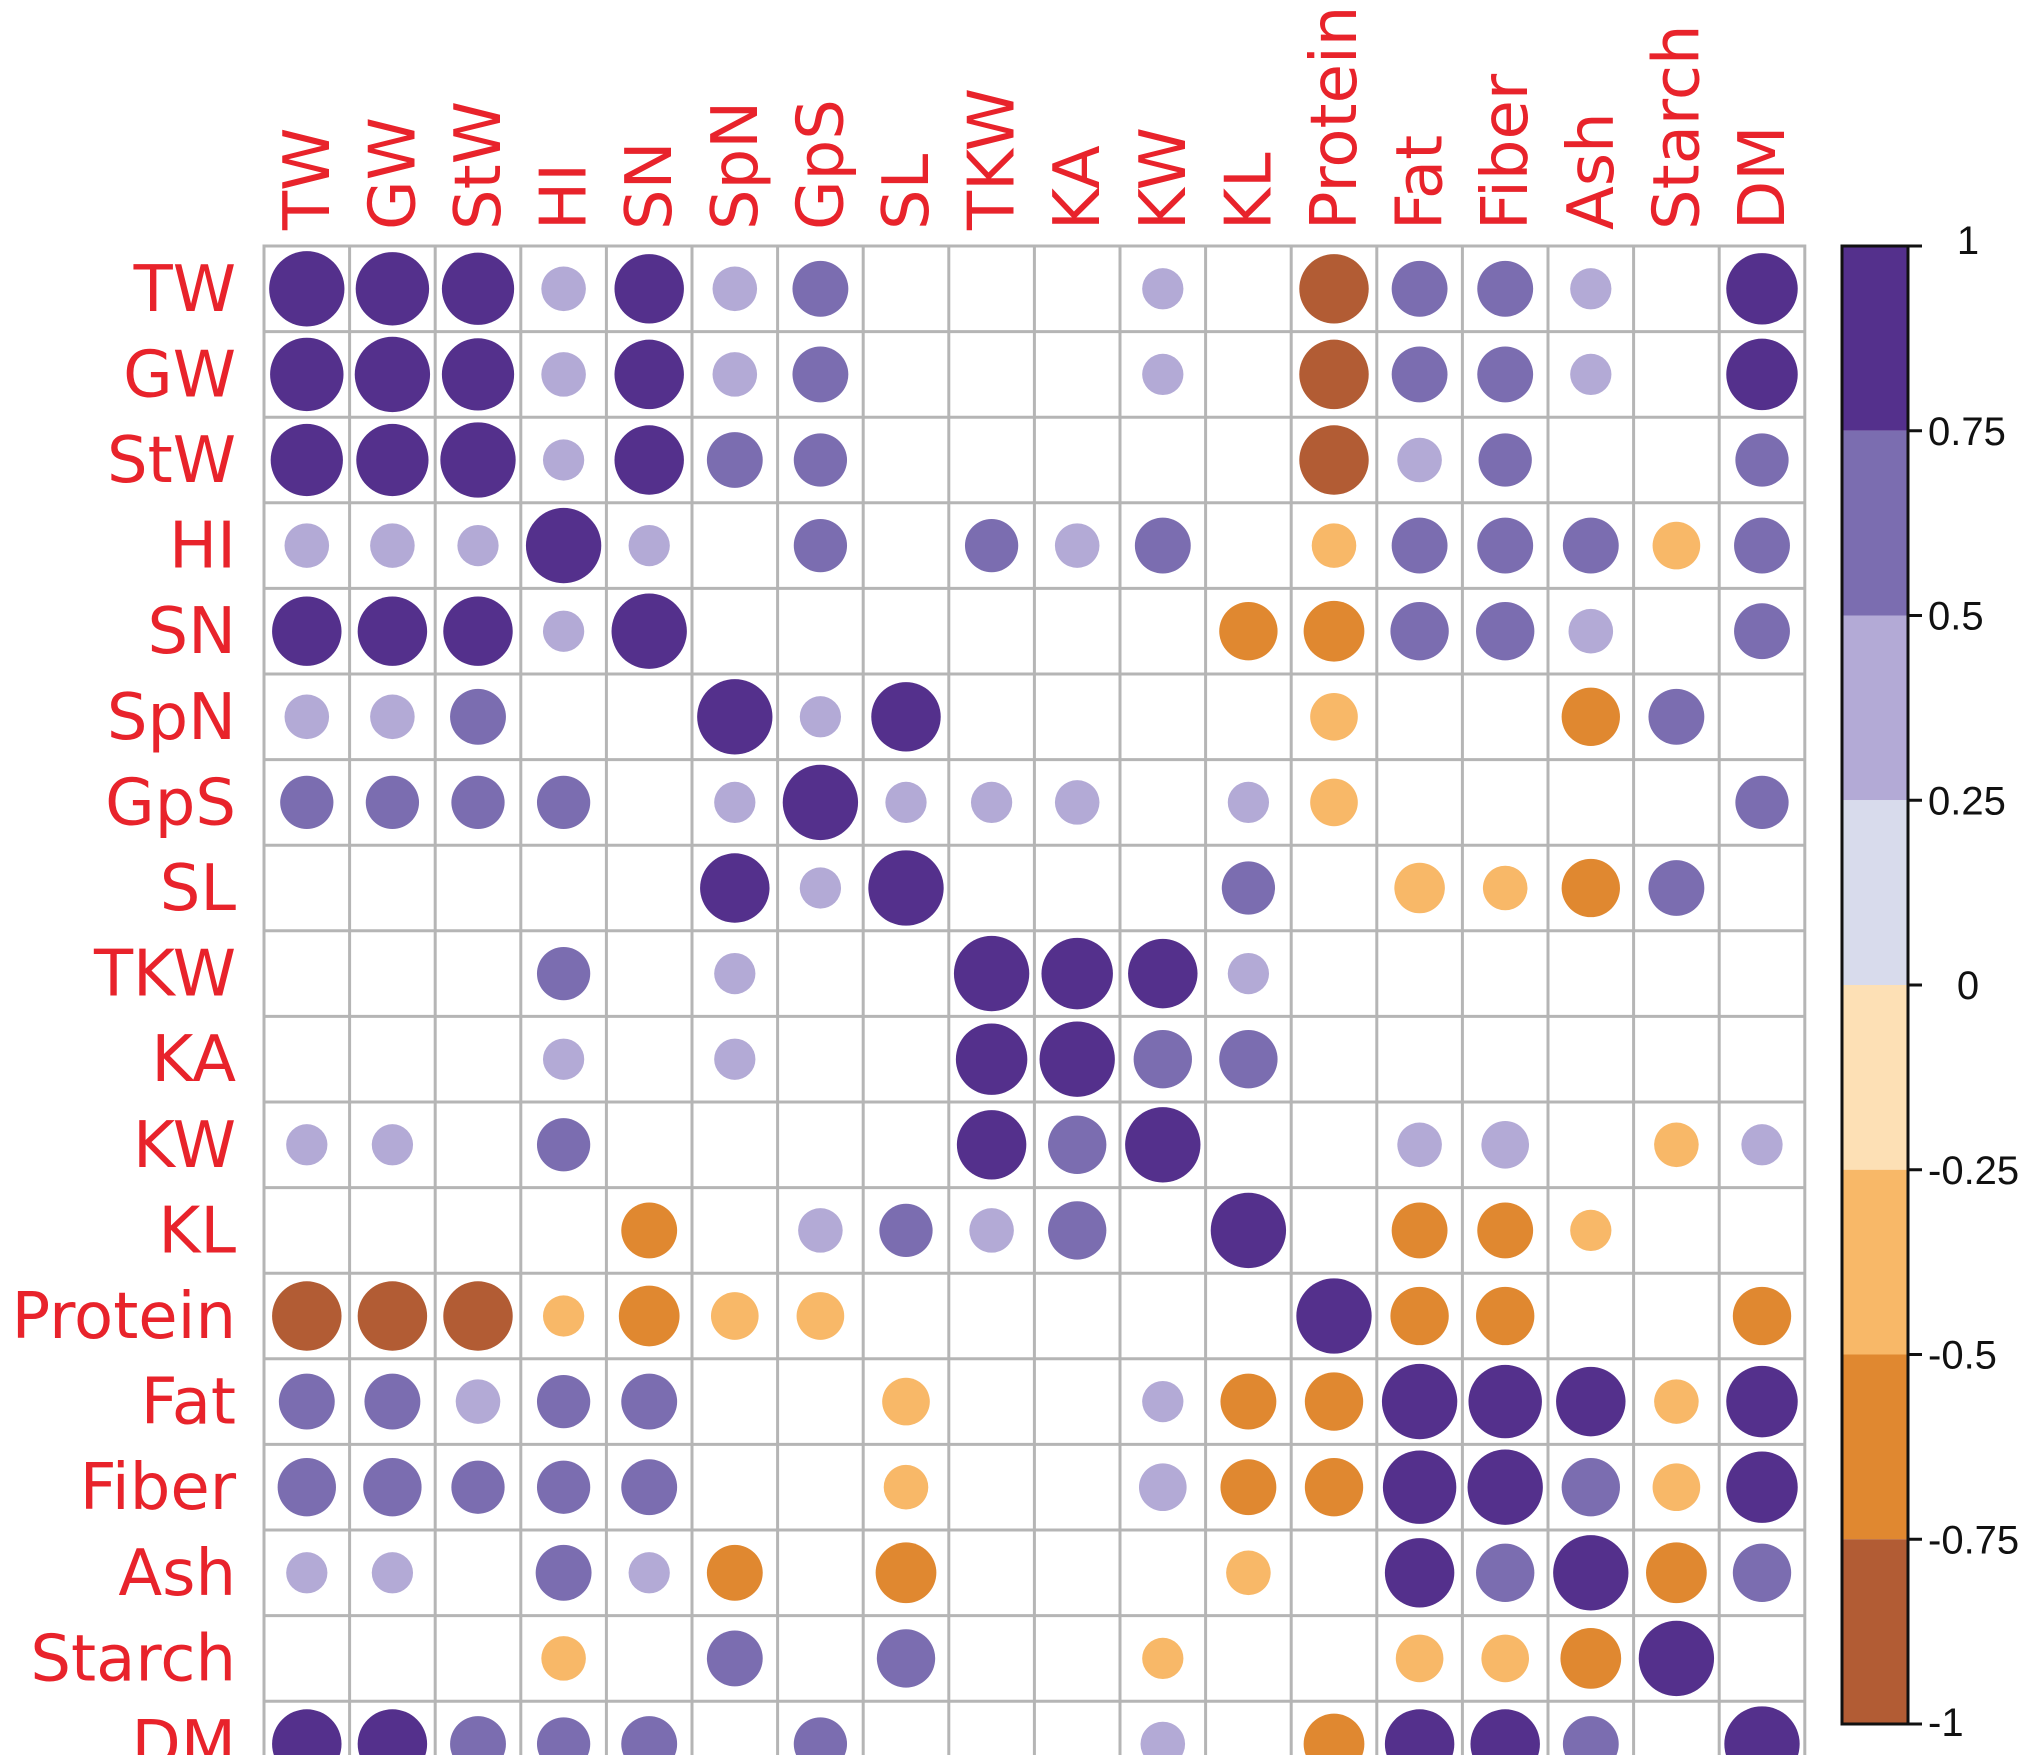  What do you see at coordinates (1956, 617) in the screenshot?
I see `colorbar-tick-label: 0.5` at bounding box center [1956, 617].